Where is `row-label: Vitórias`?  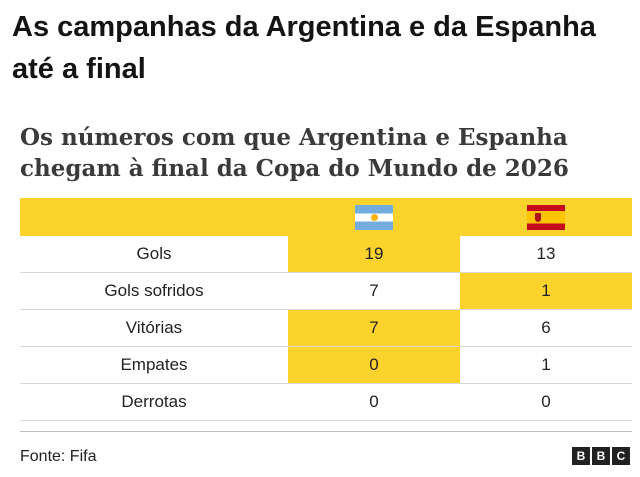
row-label: Vitórias is located at coordinates (154, 327).